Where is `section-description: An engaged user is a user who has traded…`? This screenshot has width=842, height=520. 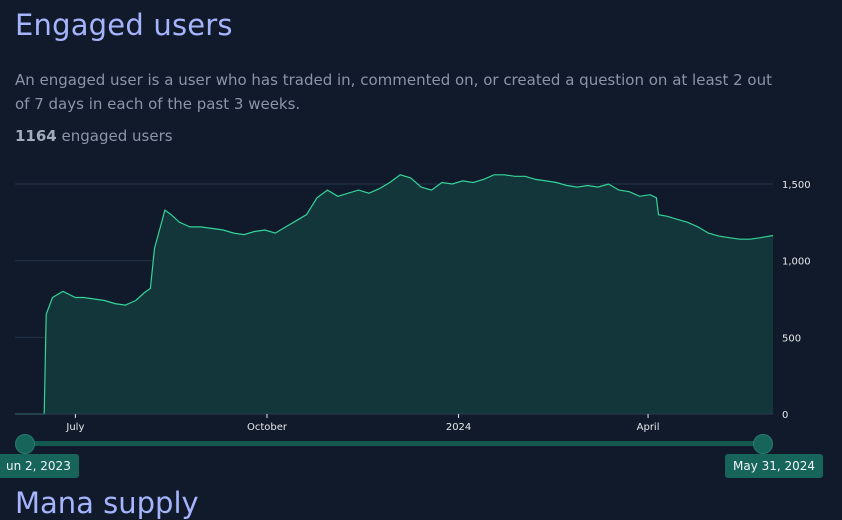
section-description: An engaged user is a user who has traded… is located at coordinates (393, 92).